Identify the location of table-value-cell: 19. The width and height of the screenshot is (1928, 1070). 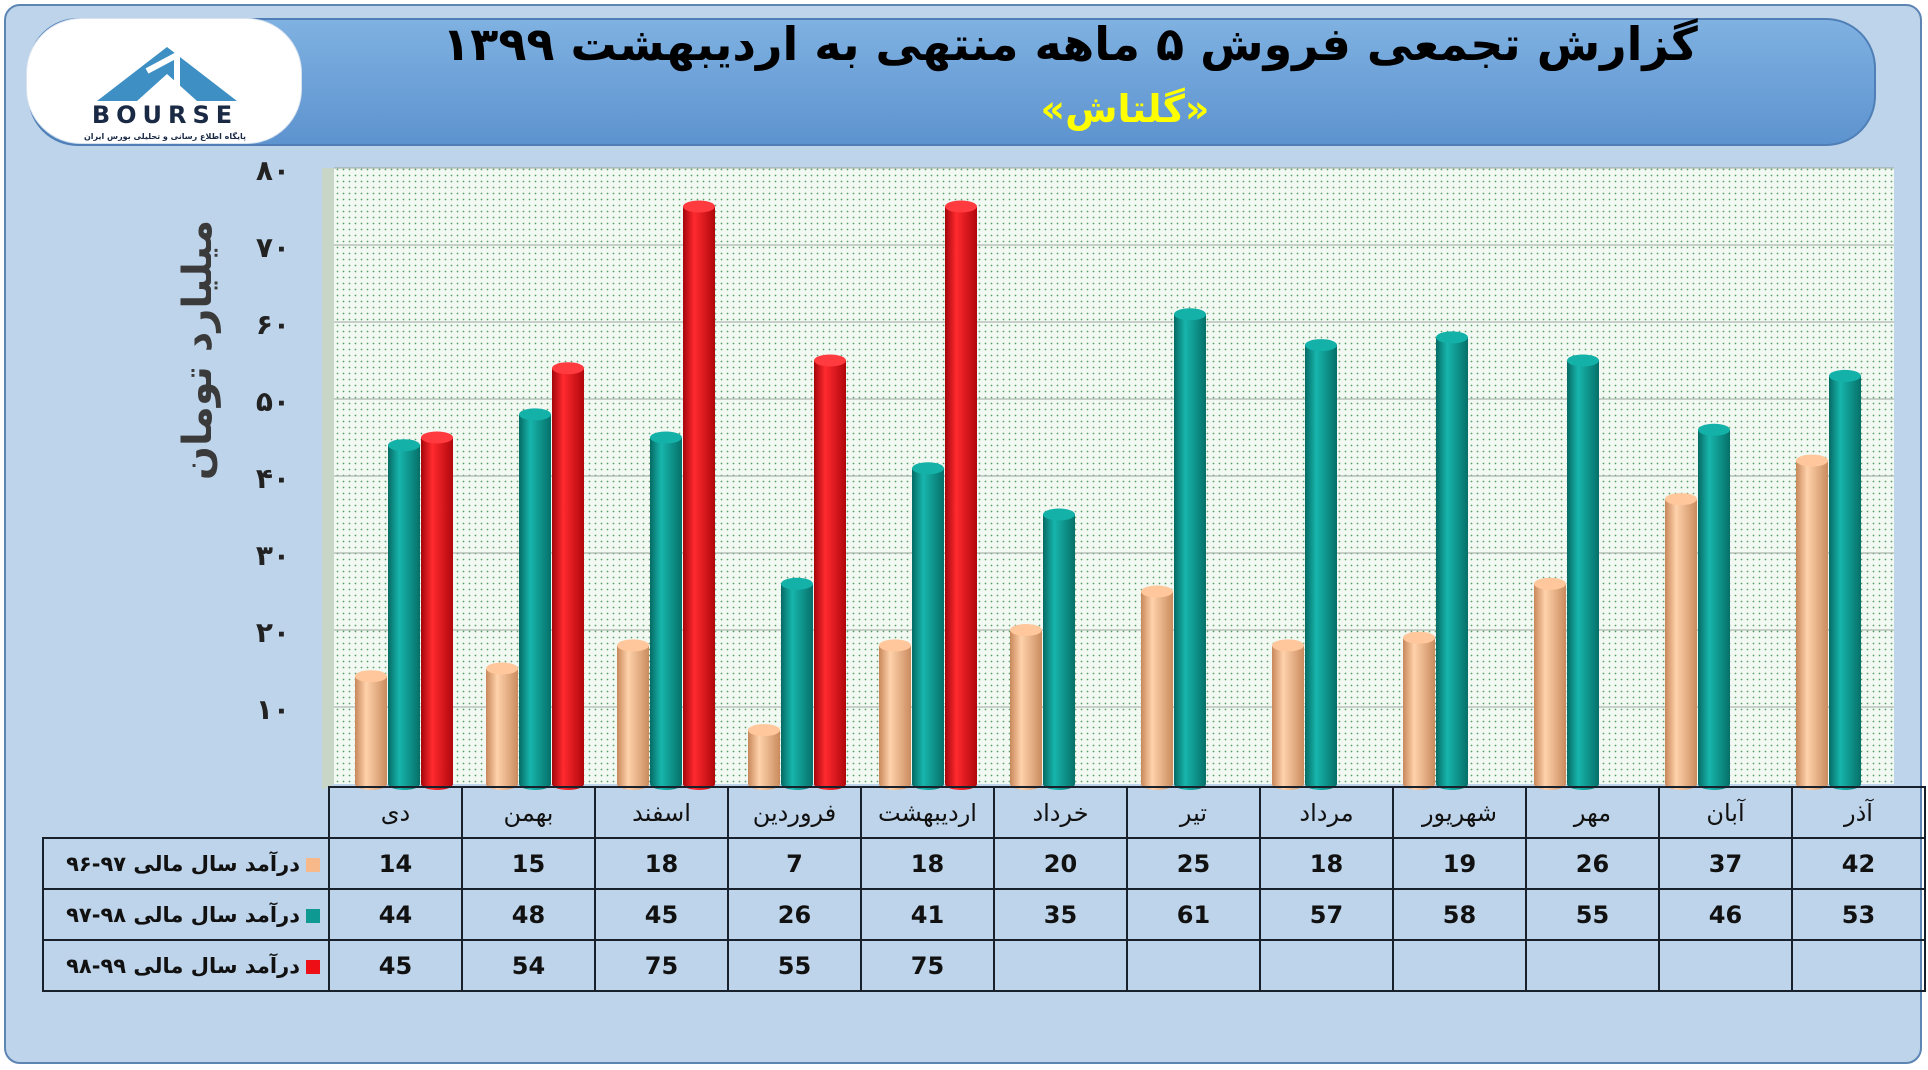
(1459, 863).